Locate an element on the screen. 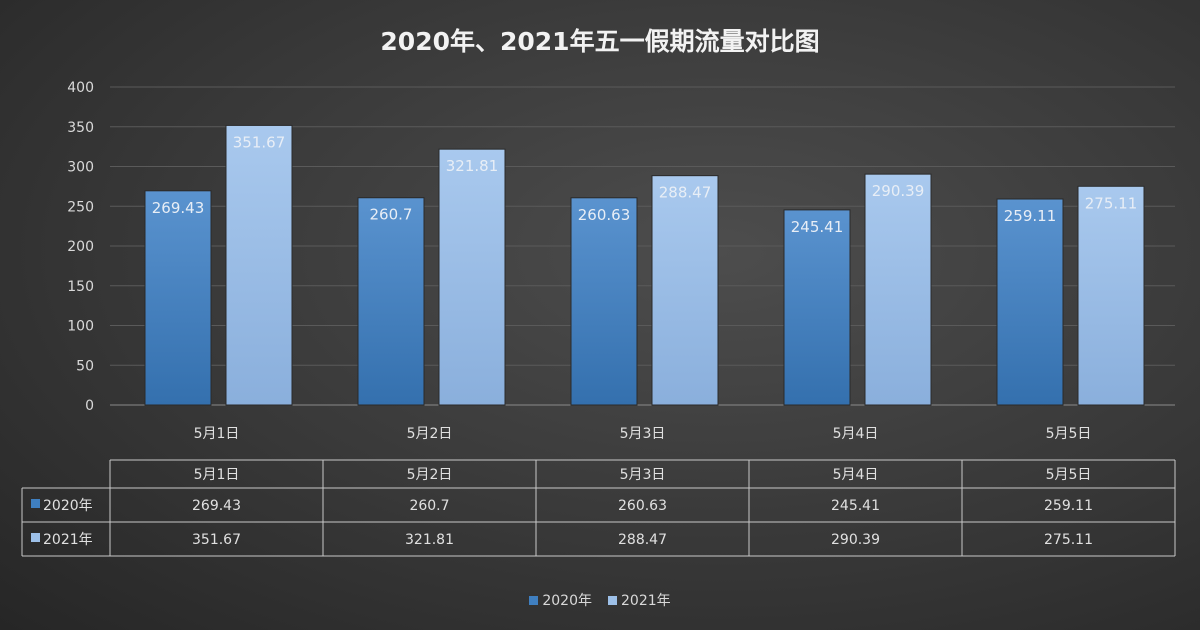  y-tick-label: 100 is located at coordinates (80, 327).